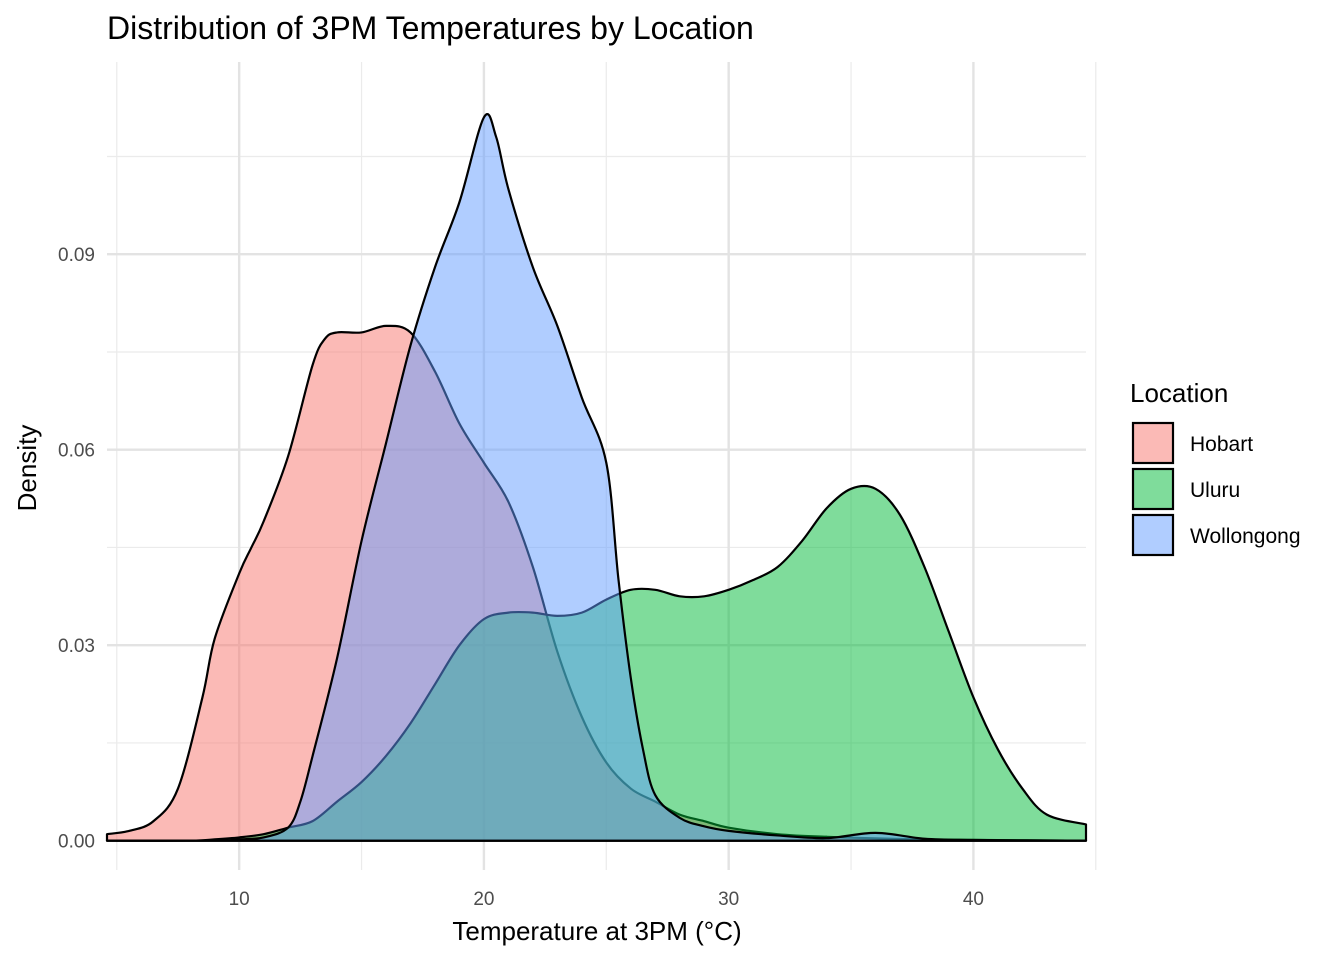  I want to click on legend-label-uluru: Uluru, so click(1215, 490).